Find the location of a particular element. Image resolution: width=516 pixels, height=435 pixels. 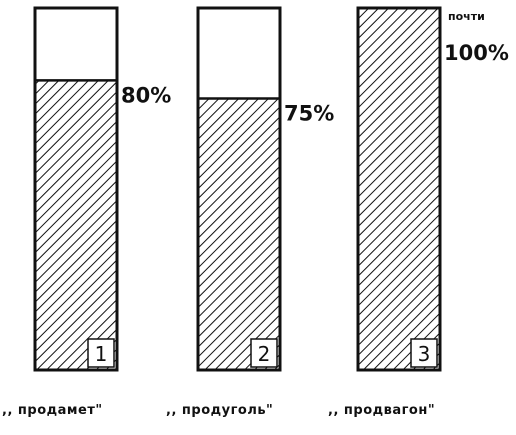

bar-number-1: 1 is located at coordinates (101, 354).